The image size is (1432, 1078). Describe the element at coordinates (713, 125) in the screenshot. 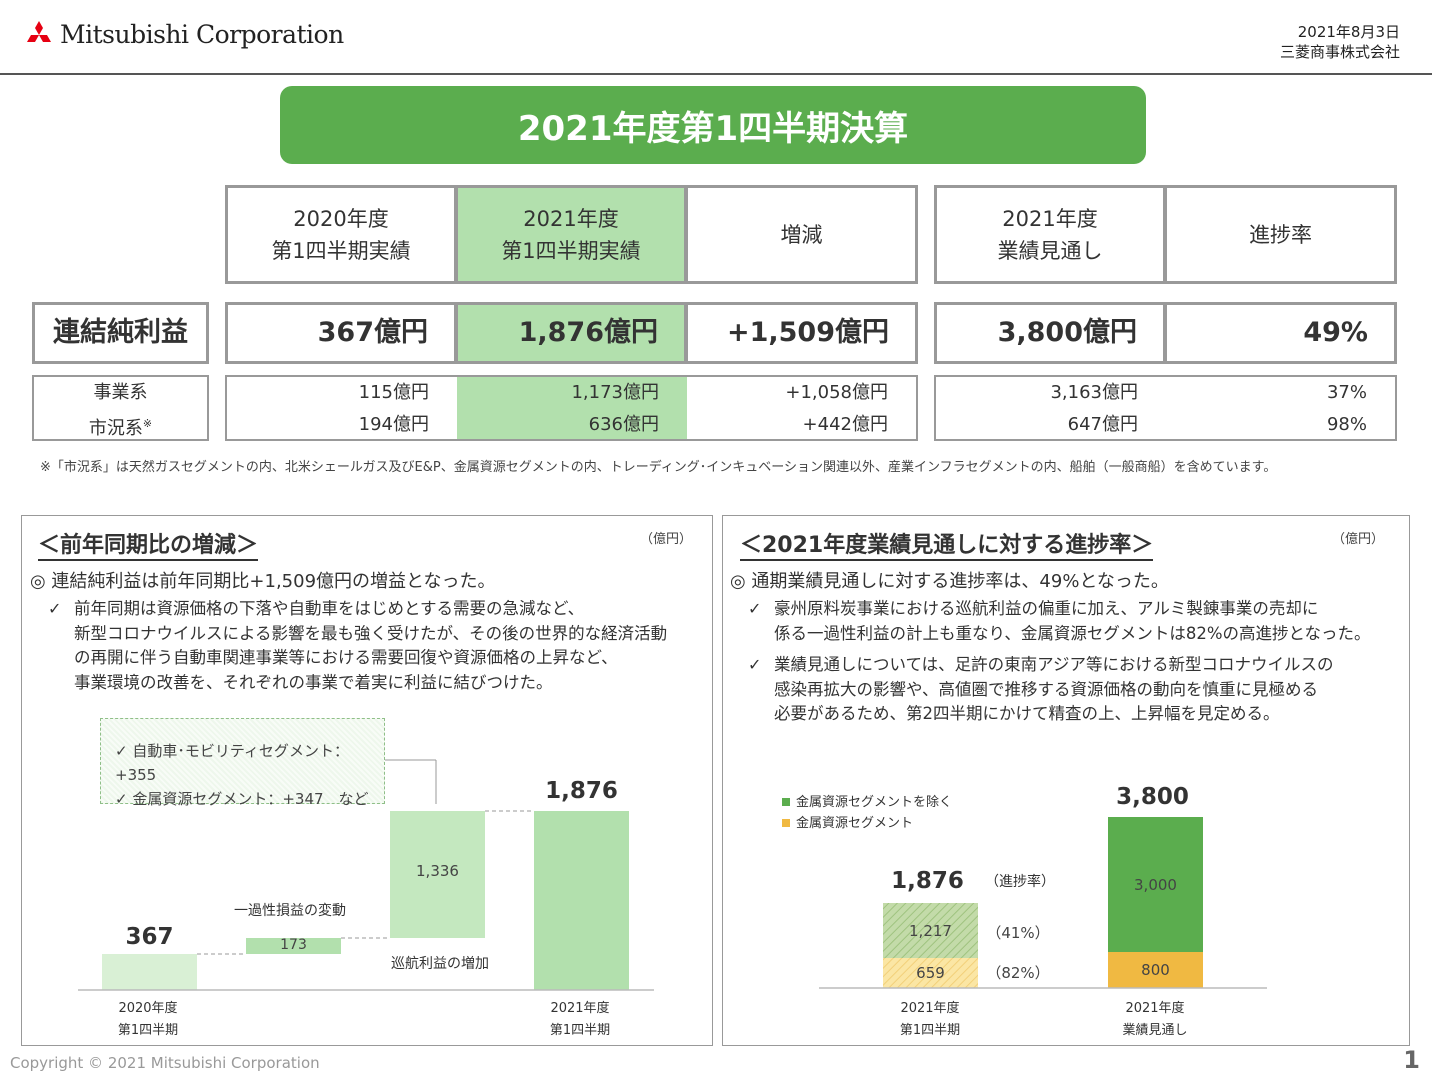

I see `page-title: 2021年度第1四半期決算` at that location.